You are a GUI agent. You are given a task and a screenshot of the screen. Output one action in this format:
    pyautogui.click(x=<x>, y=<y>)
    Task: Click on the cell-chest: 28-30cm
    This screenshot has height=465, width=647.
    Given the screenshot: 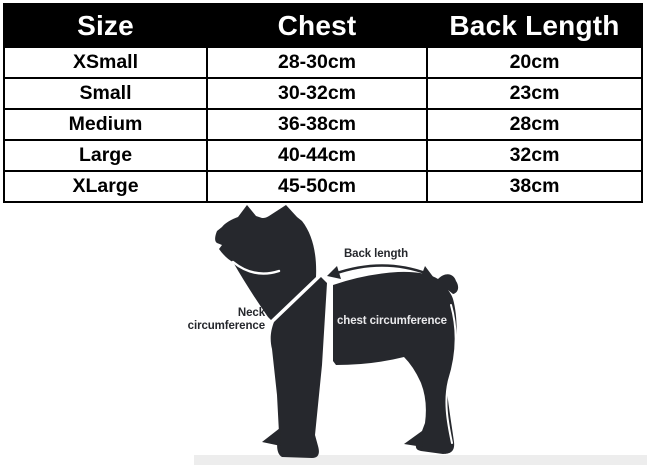 What is the action you would take?
    pyautogui.click(x=317, y=62)
    